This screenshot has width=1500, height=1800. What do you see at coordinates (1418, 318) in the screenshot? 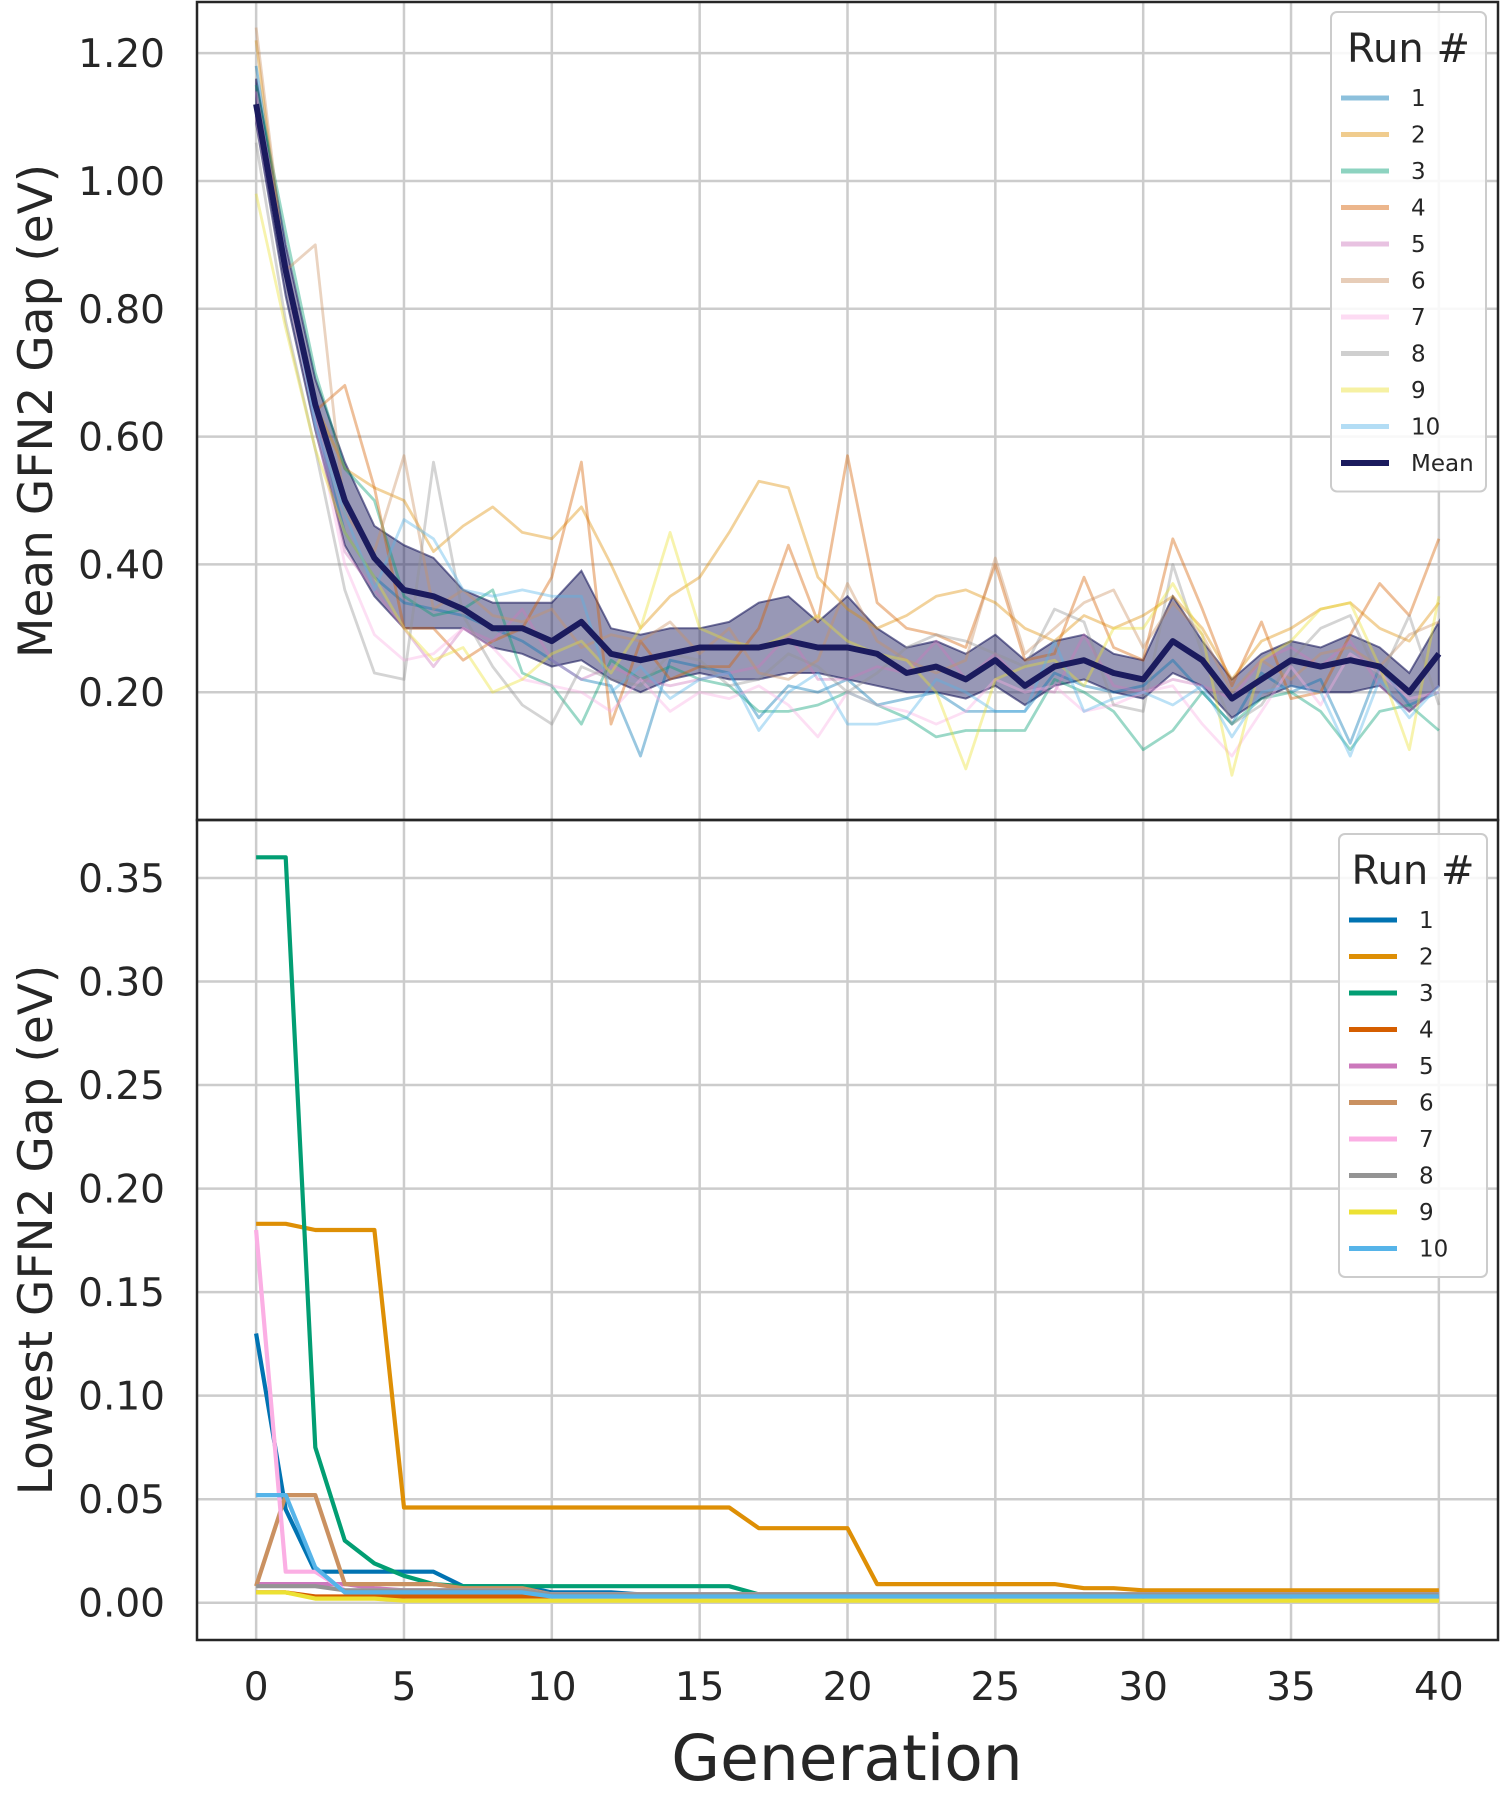
I see `mean-gap-legend-label: 7` at bounding box center [1418, 318].